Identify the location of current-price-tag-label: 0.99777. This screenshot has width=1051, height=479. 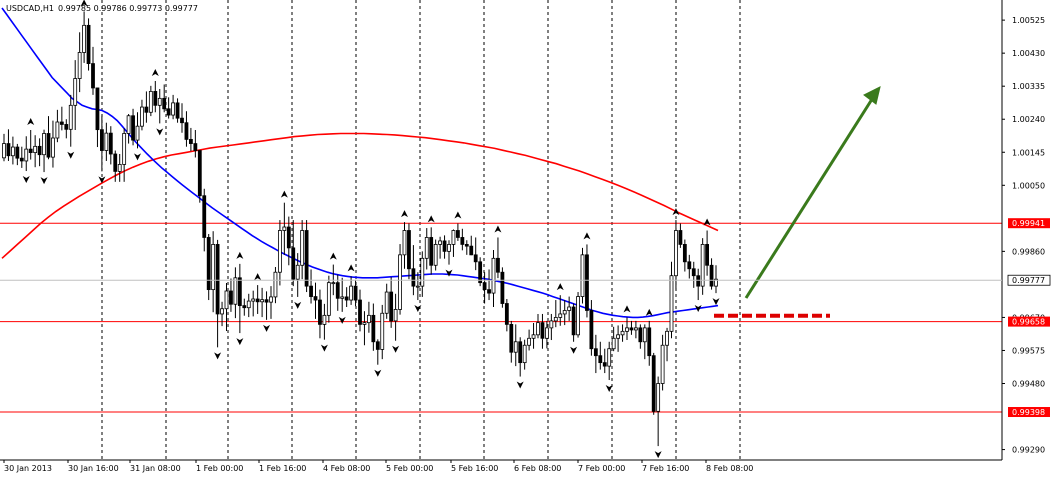
(1028, 280).